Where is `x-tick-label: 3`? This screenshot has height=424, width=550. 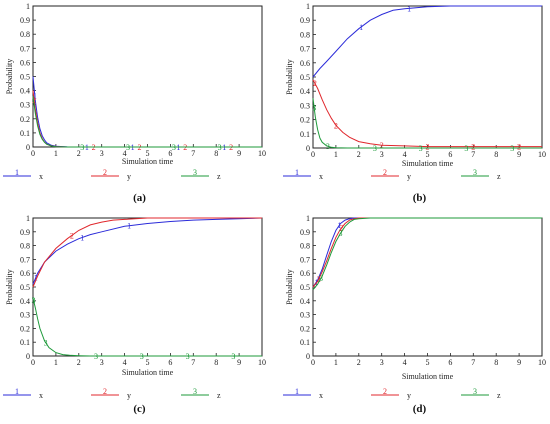 x-tick-label: 3 is located at coordinates (102, 362).